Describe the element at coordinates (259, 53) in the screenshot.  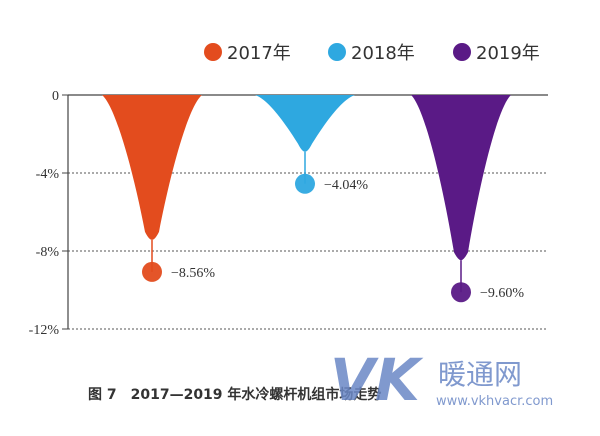
I see `legend-label-2017: 2017年` at that location.